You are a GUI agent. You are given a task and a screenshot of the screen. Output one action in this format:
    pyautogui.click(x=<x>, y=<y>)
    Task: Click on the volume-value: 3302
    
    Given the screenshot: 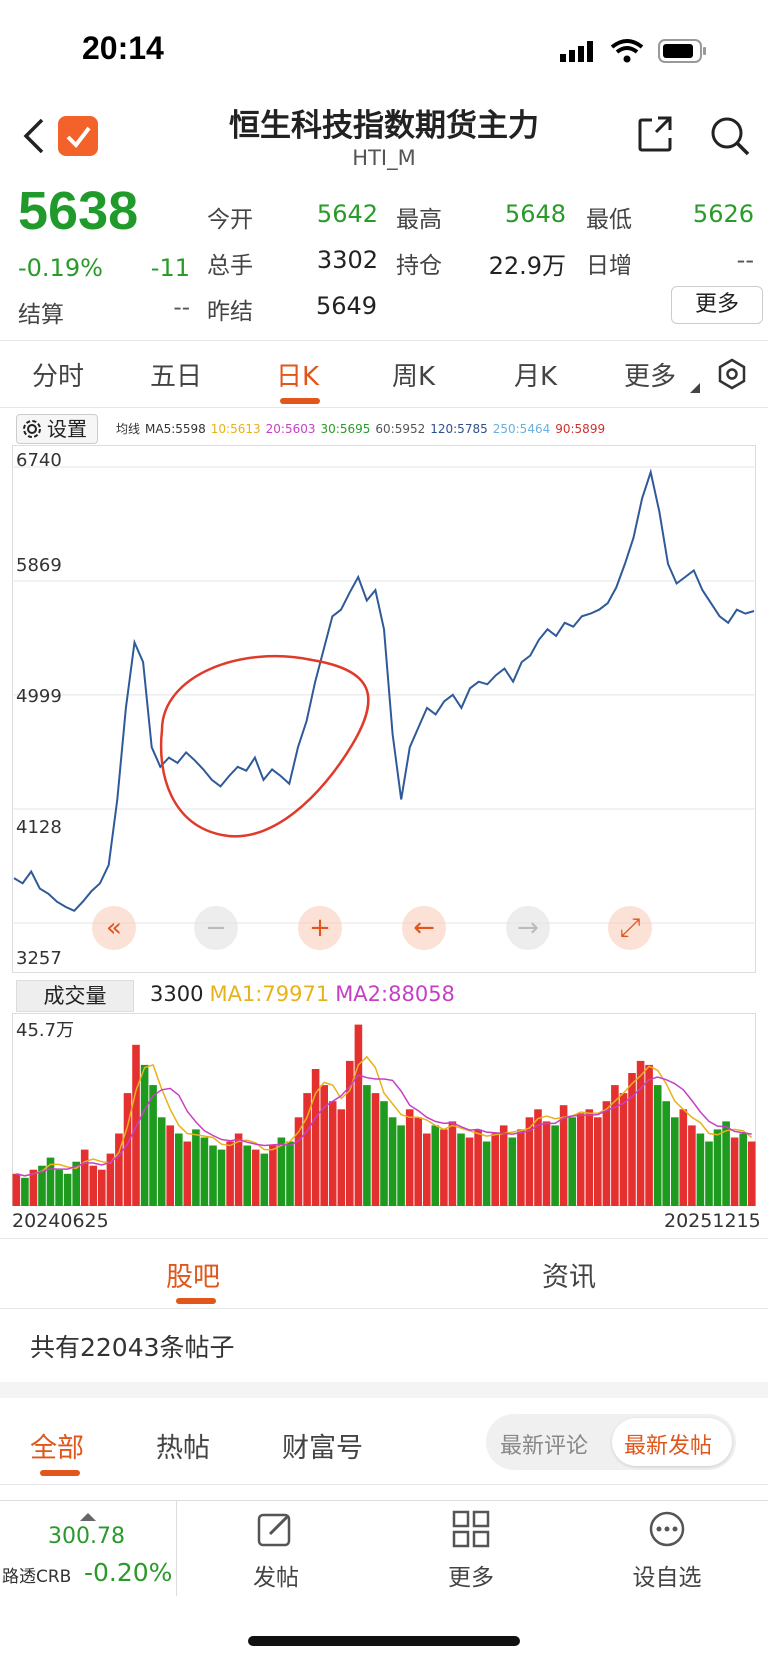 What is the action you would take?
    pyautogui.click(x=347, y=260)
    